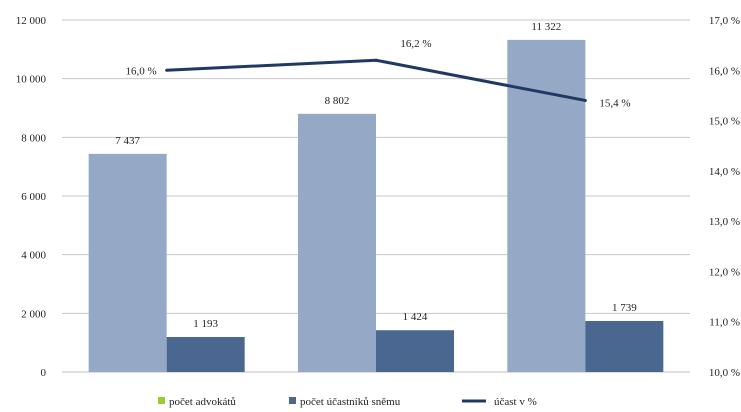 Image resolution: width=741 pixels, height=412 pixels. Describe the element at coordinates (31, 80) in the screenshot. I see `left-tick-label: 10 000` at that location.